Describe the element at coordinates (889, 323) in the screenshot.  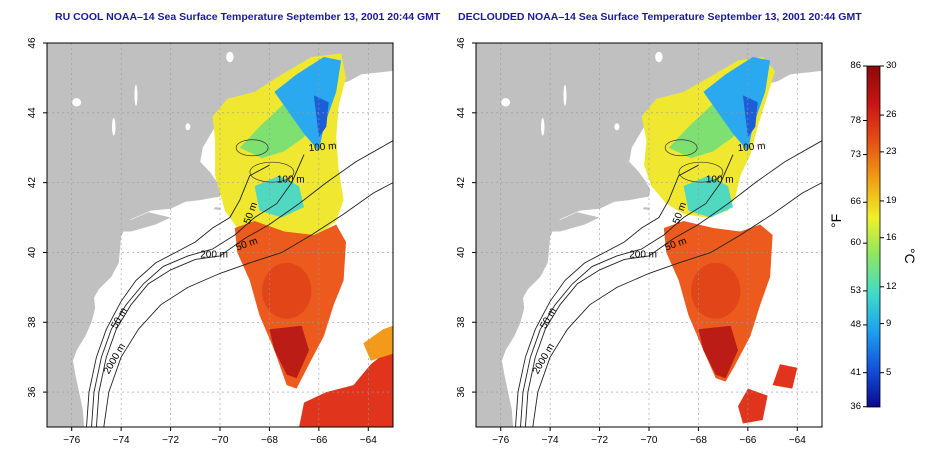
I see `celsius-tick-label: 9` at that location.